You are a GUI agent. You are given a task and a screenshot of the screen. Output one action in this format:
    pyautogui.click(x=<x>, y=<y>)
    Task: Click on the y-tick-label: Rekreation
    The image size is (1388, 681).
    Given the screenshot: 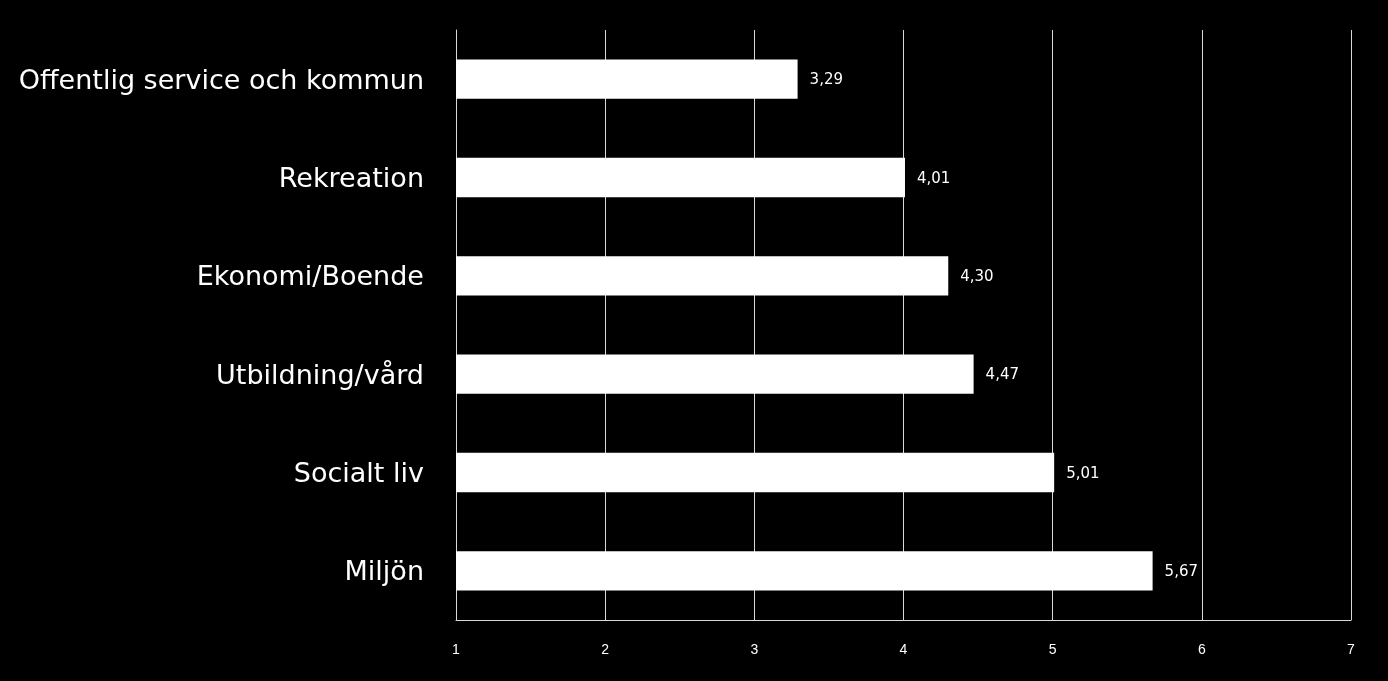 What is the action you would take?
    pyautogui.click(x=351, y=177)
    